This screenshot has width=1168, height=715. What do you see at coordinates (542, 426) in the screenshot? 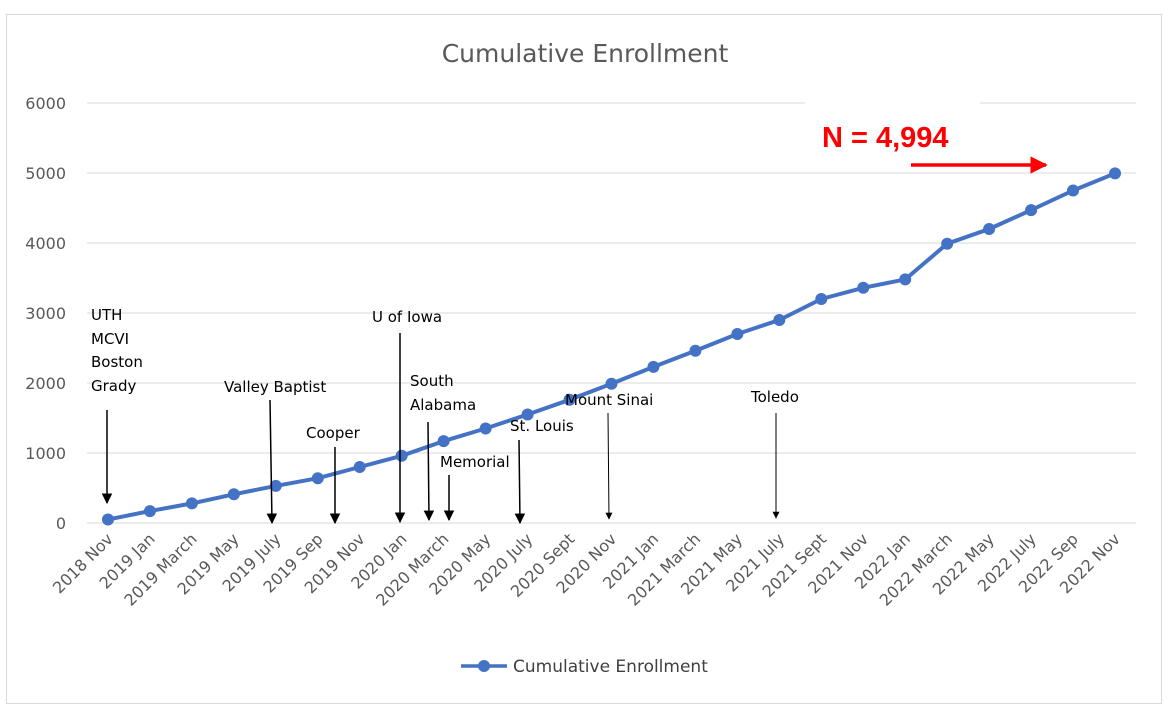
I see `site-label-st-louis: St. Louis` at bounding box center [542, 426].